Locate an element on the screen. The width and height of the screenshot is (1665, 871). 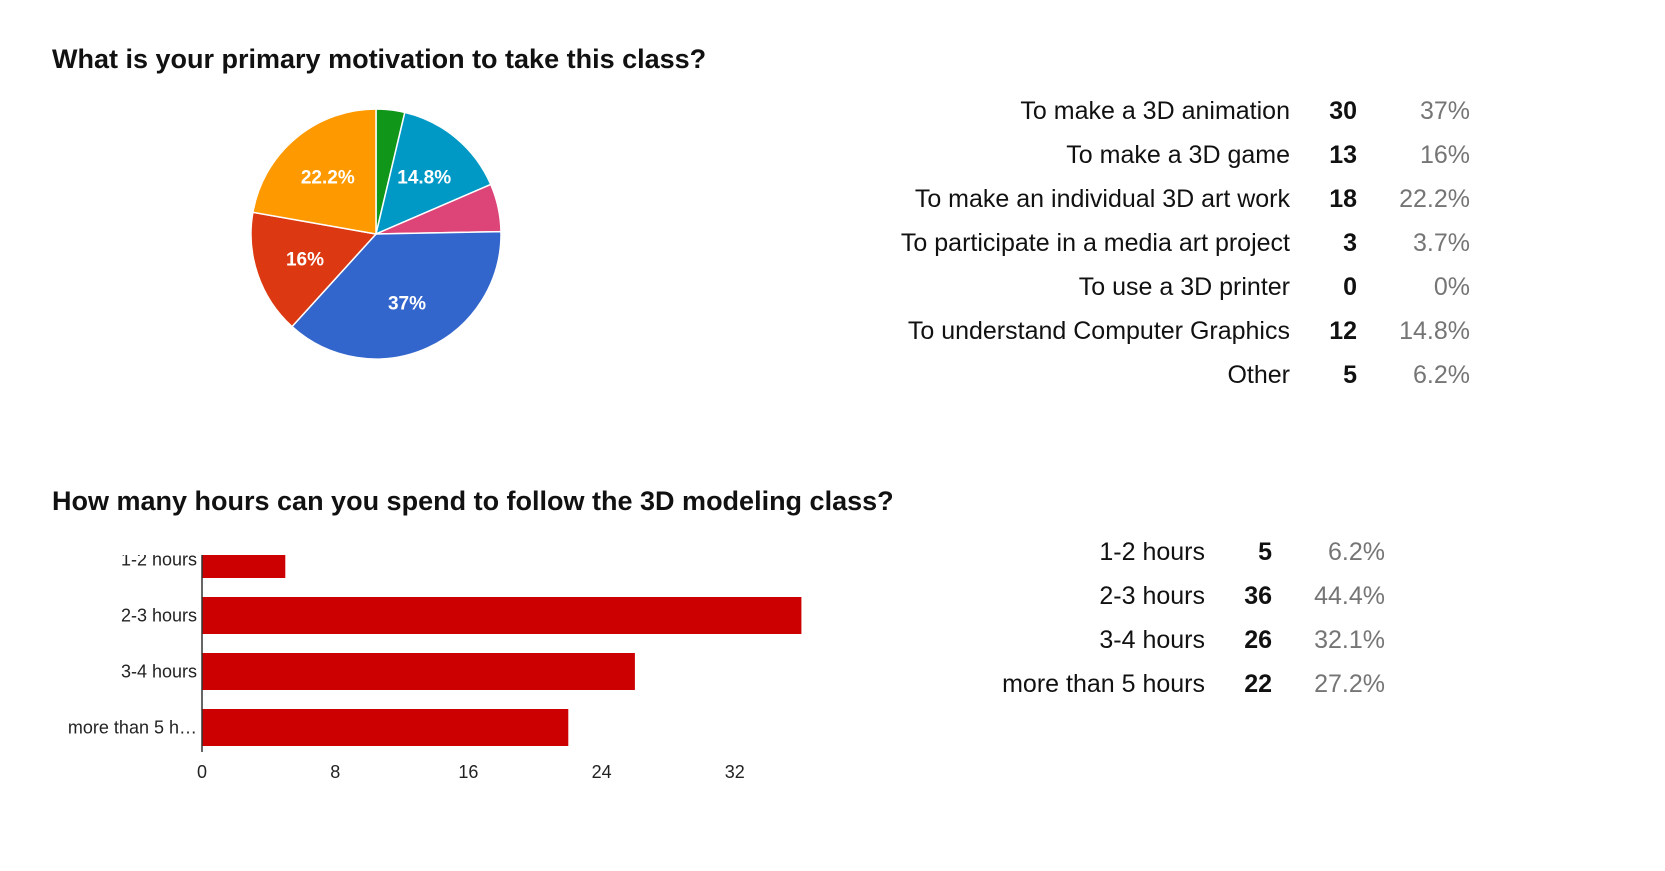
hours-count: 5 is located at coordinates (1265, 552).